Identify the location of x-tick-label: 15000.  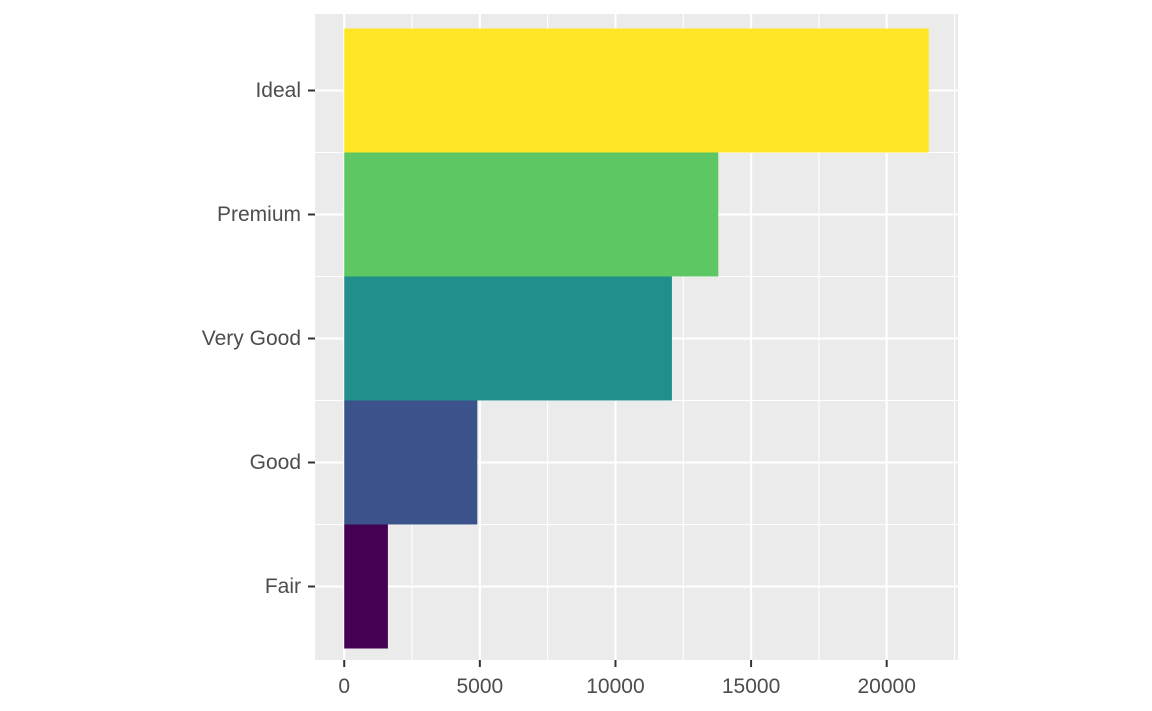
(751, 686).